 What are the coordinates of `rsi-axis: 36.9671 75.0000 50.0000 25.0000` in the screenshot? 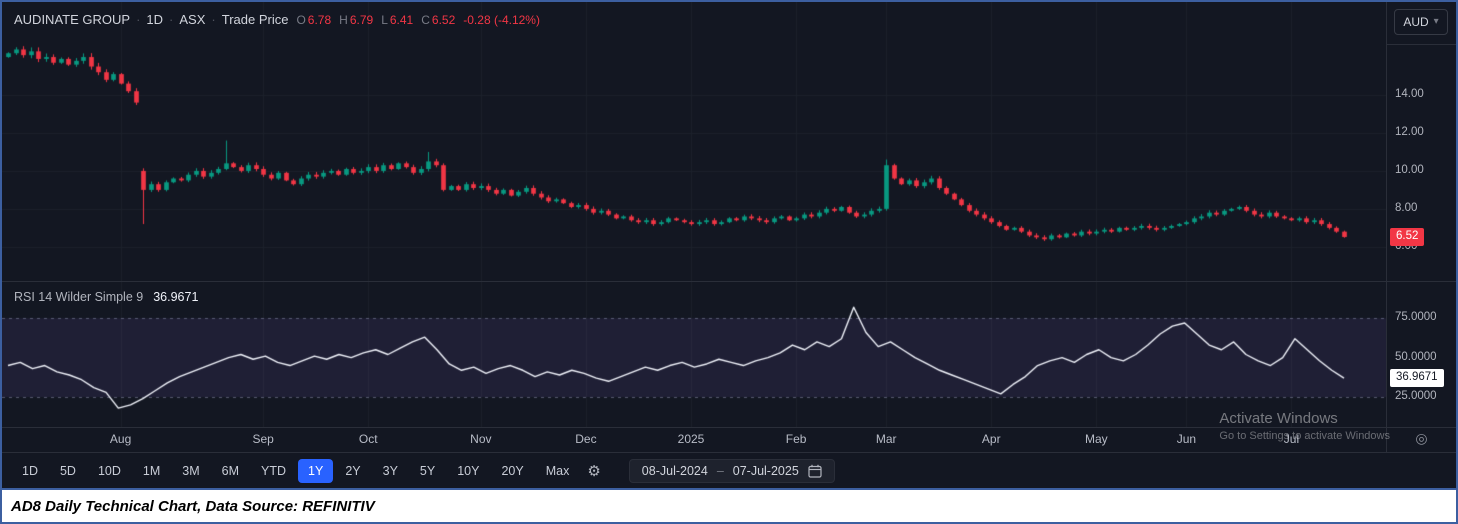 It's located at (1421, 354).